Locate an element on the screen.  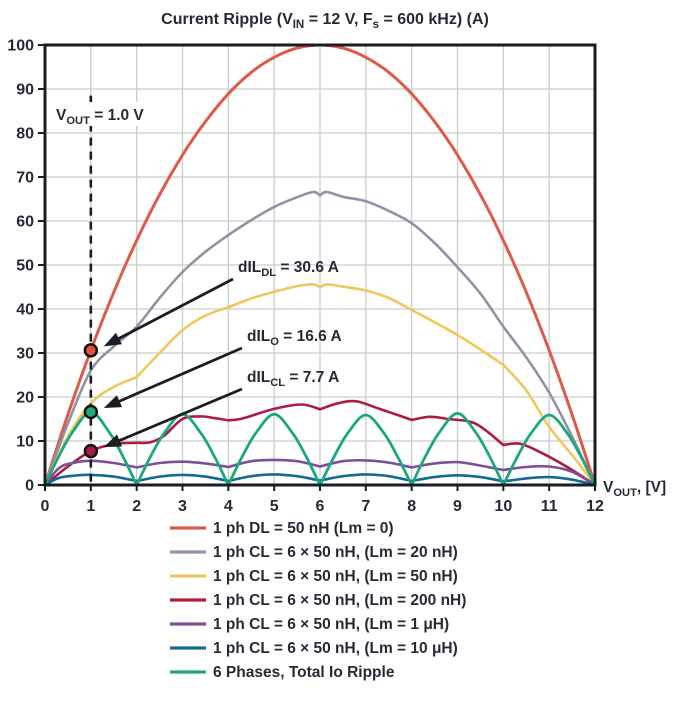
y-tick-label: 40 is located at coordinates (25, 310).